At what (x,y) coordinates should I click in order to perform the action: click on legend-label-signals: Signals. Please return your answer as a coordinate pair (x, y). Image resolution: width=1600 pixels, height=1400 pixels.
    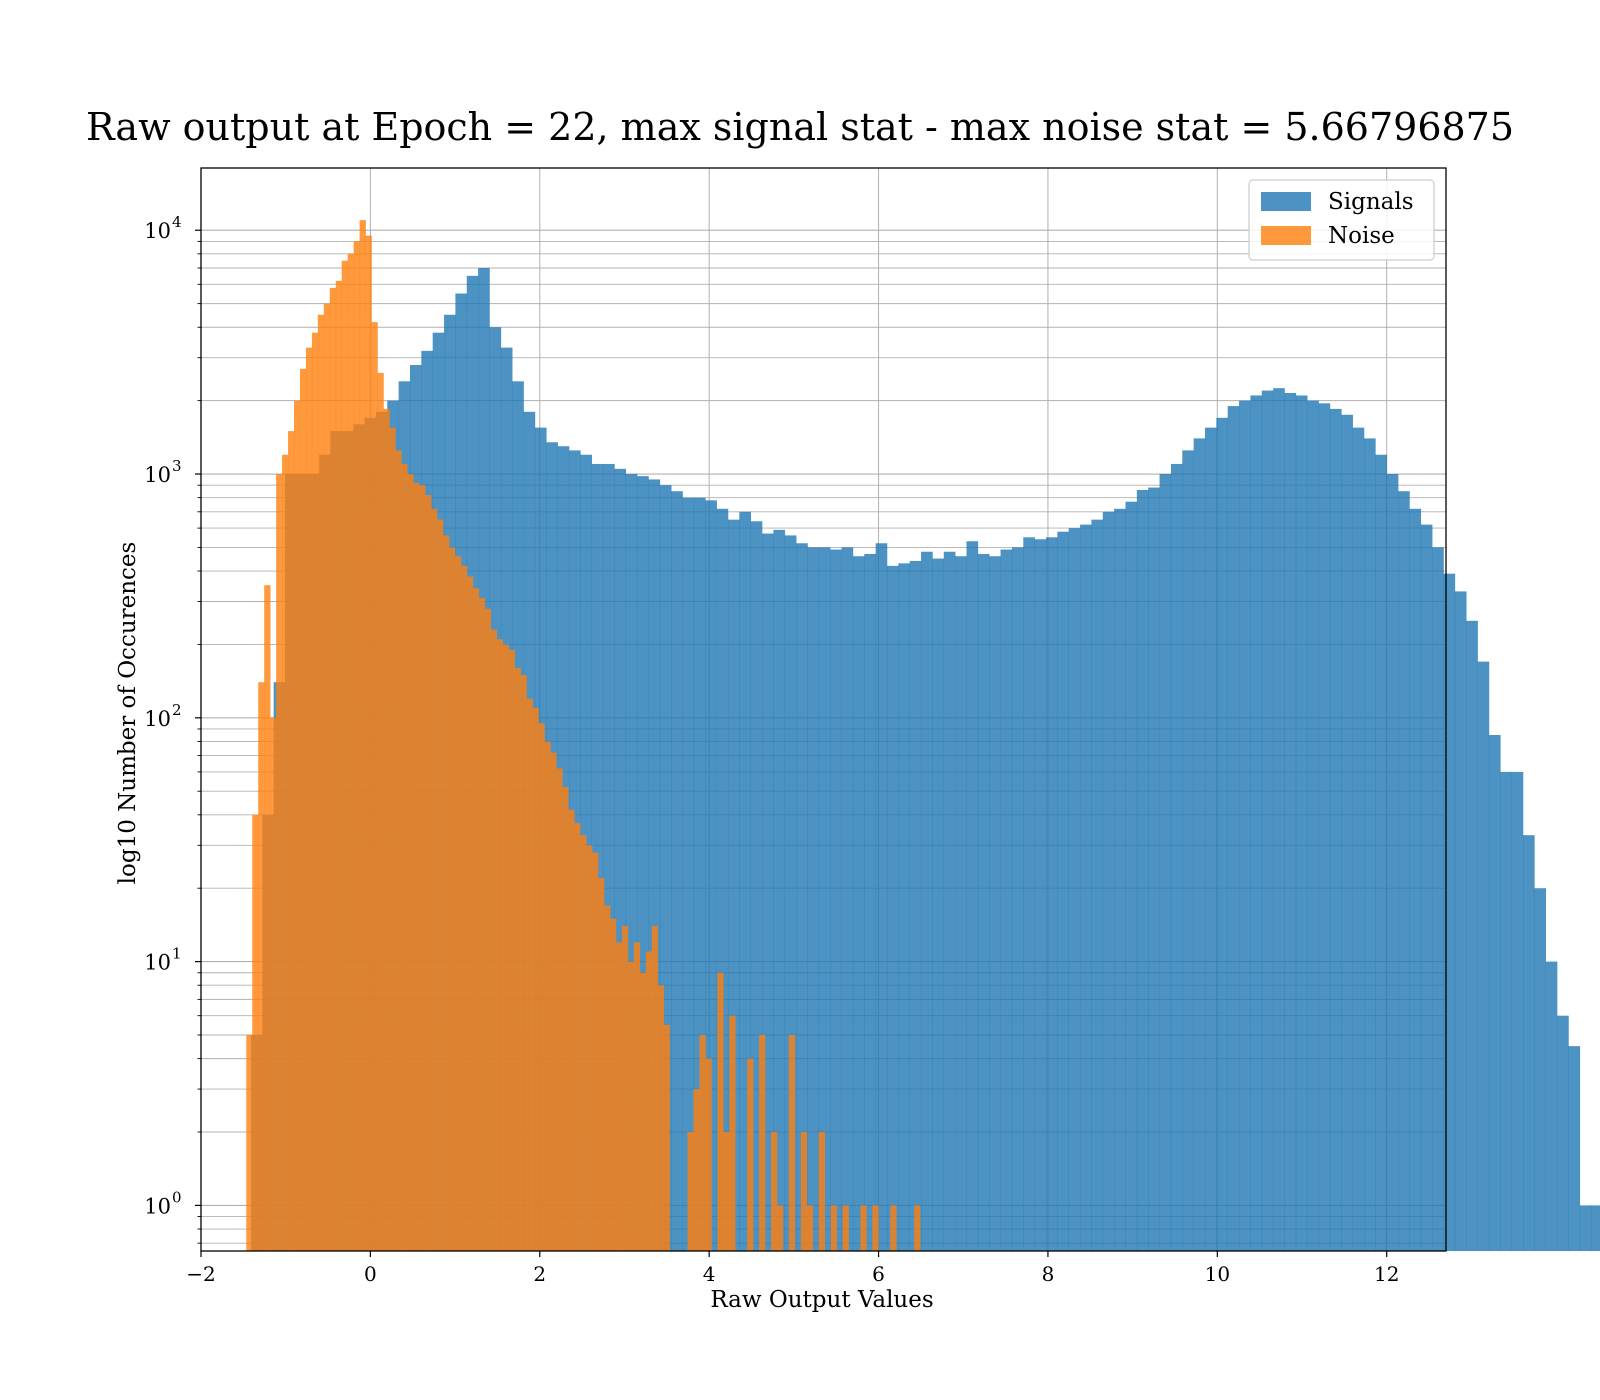
    Looking at the image, I should click on (1371, 202).